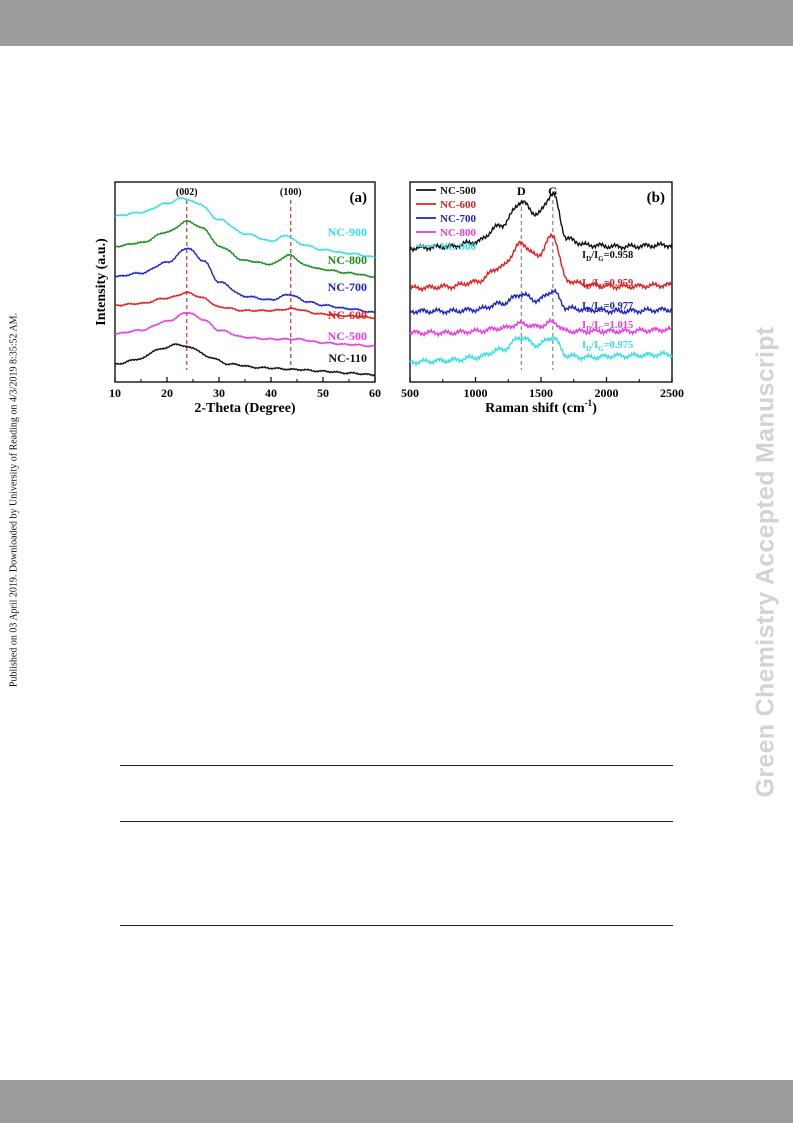 This screenshot has width=793, height=1123. I want to click on table-rule-bottom, so click(396, 925).